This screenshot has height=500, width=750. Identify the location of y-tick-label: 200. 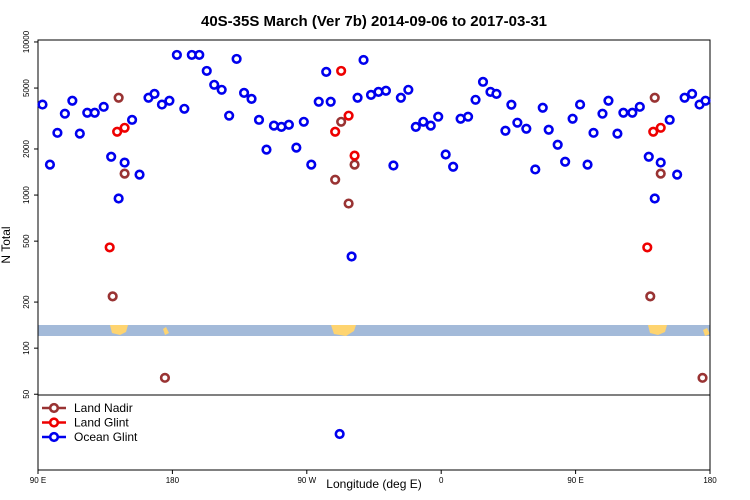
(26, 302).